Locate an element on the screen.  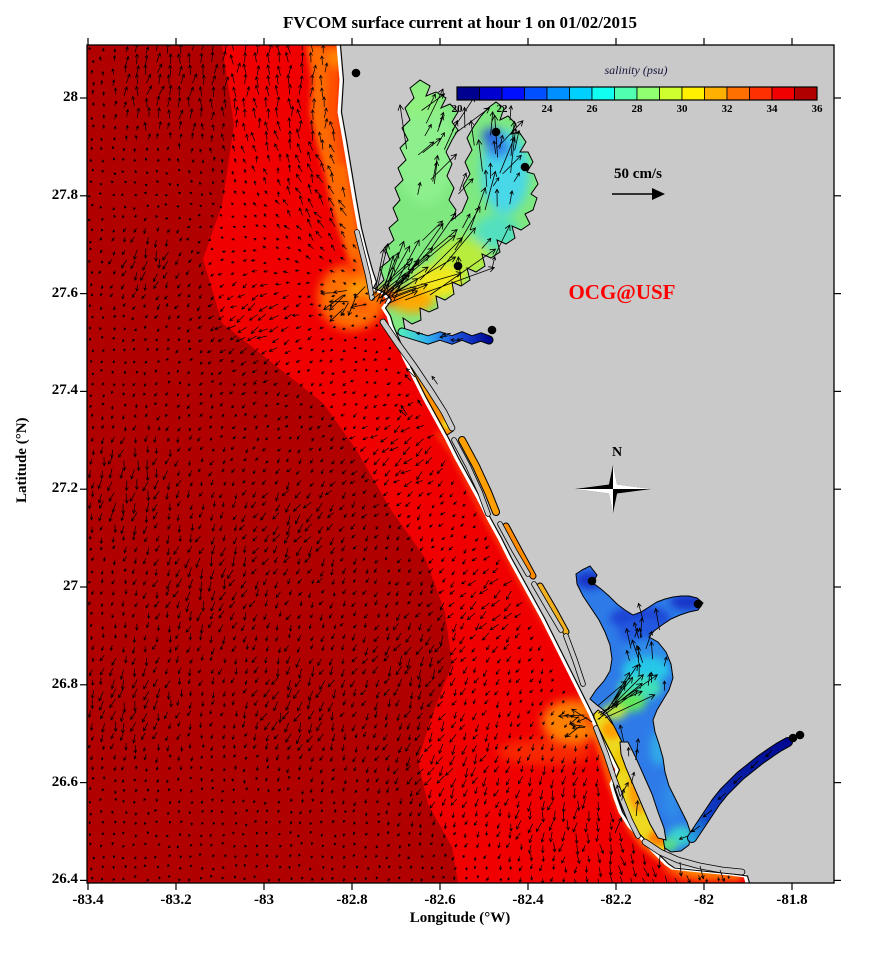
watermark-ocg-usf: OCG@USF is located at coordinates (622, 292).